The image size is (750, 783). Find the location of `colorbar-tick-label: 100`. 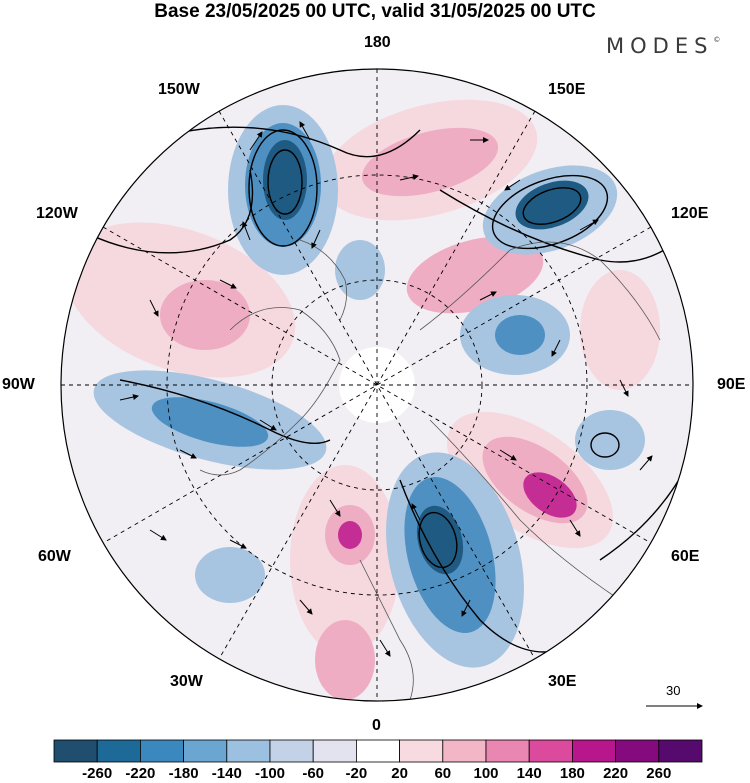

colorbar-tick-label: 100 is located at coordinates (486, 773).